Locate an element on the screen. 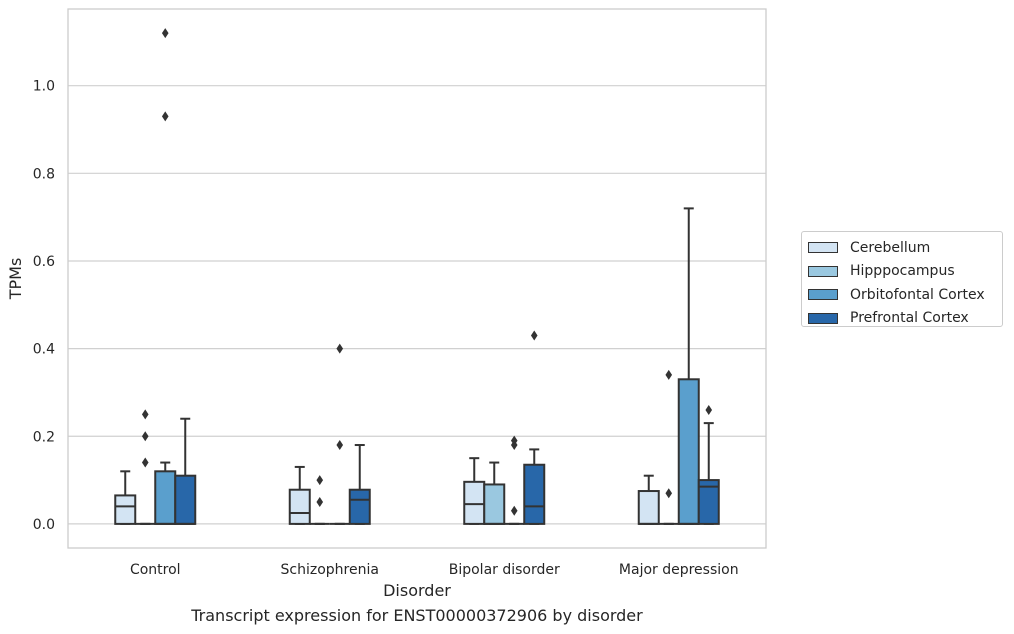  legend-swatch-orbitofrontal-cortex is located at coordinates (823, 295).